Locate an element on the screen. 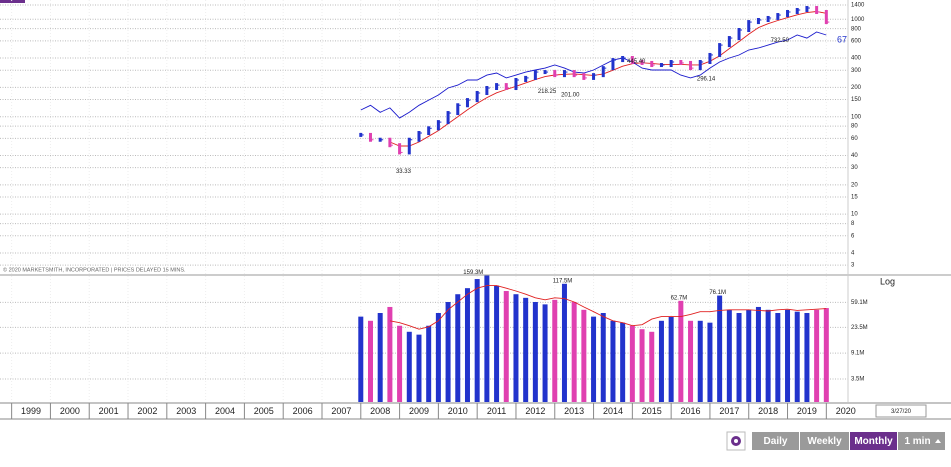 Image resolution: width=951 pixels, height=467 pixels. toolbar-button: Weekly is located at coordinates (824, 441).